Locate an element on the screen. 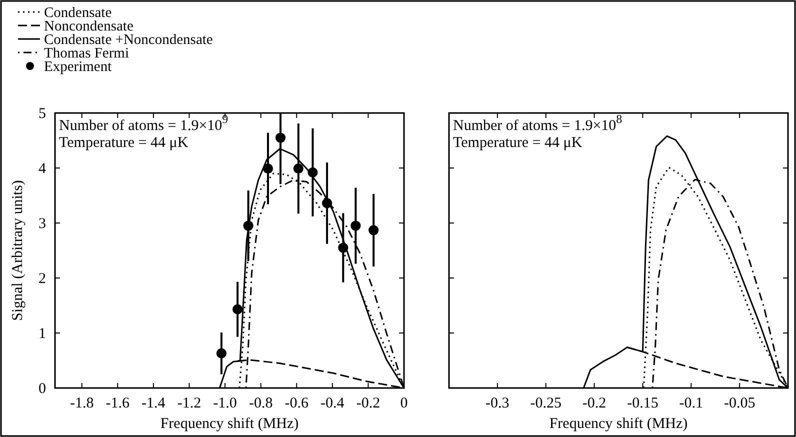 The width and height of the screenshot is (796, 437). y-axis-title: Signal (Arbitrary units) is located at coordinates (18, 250).